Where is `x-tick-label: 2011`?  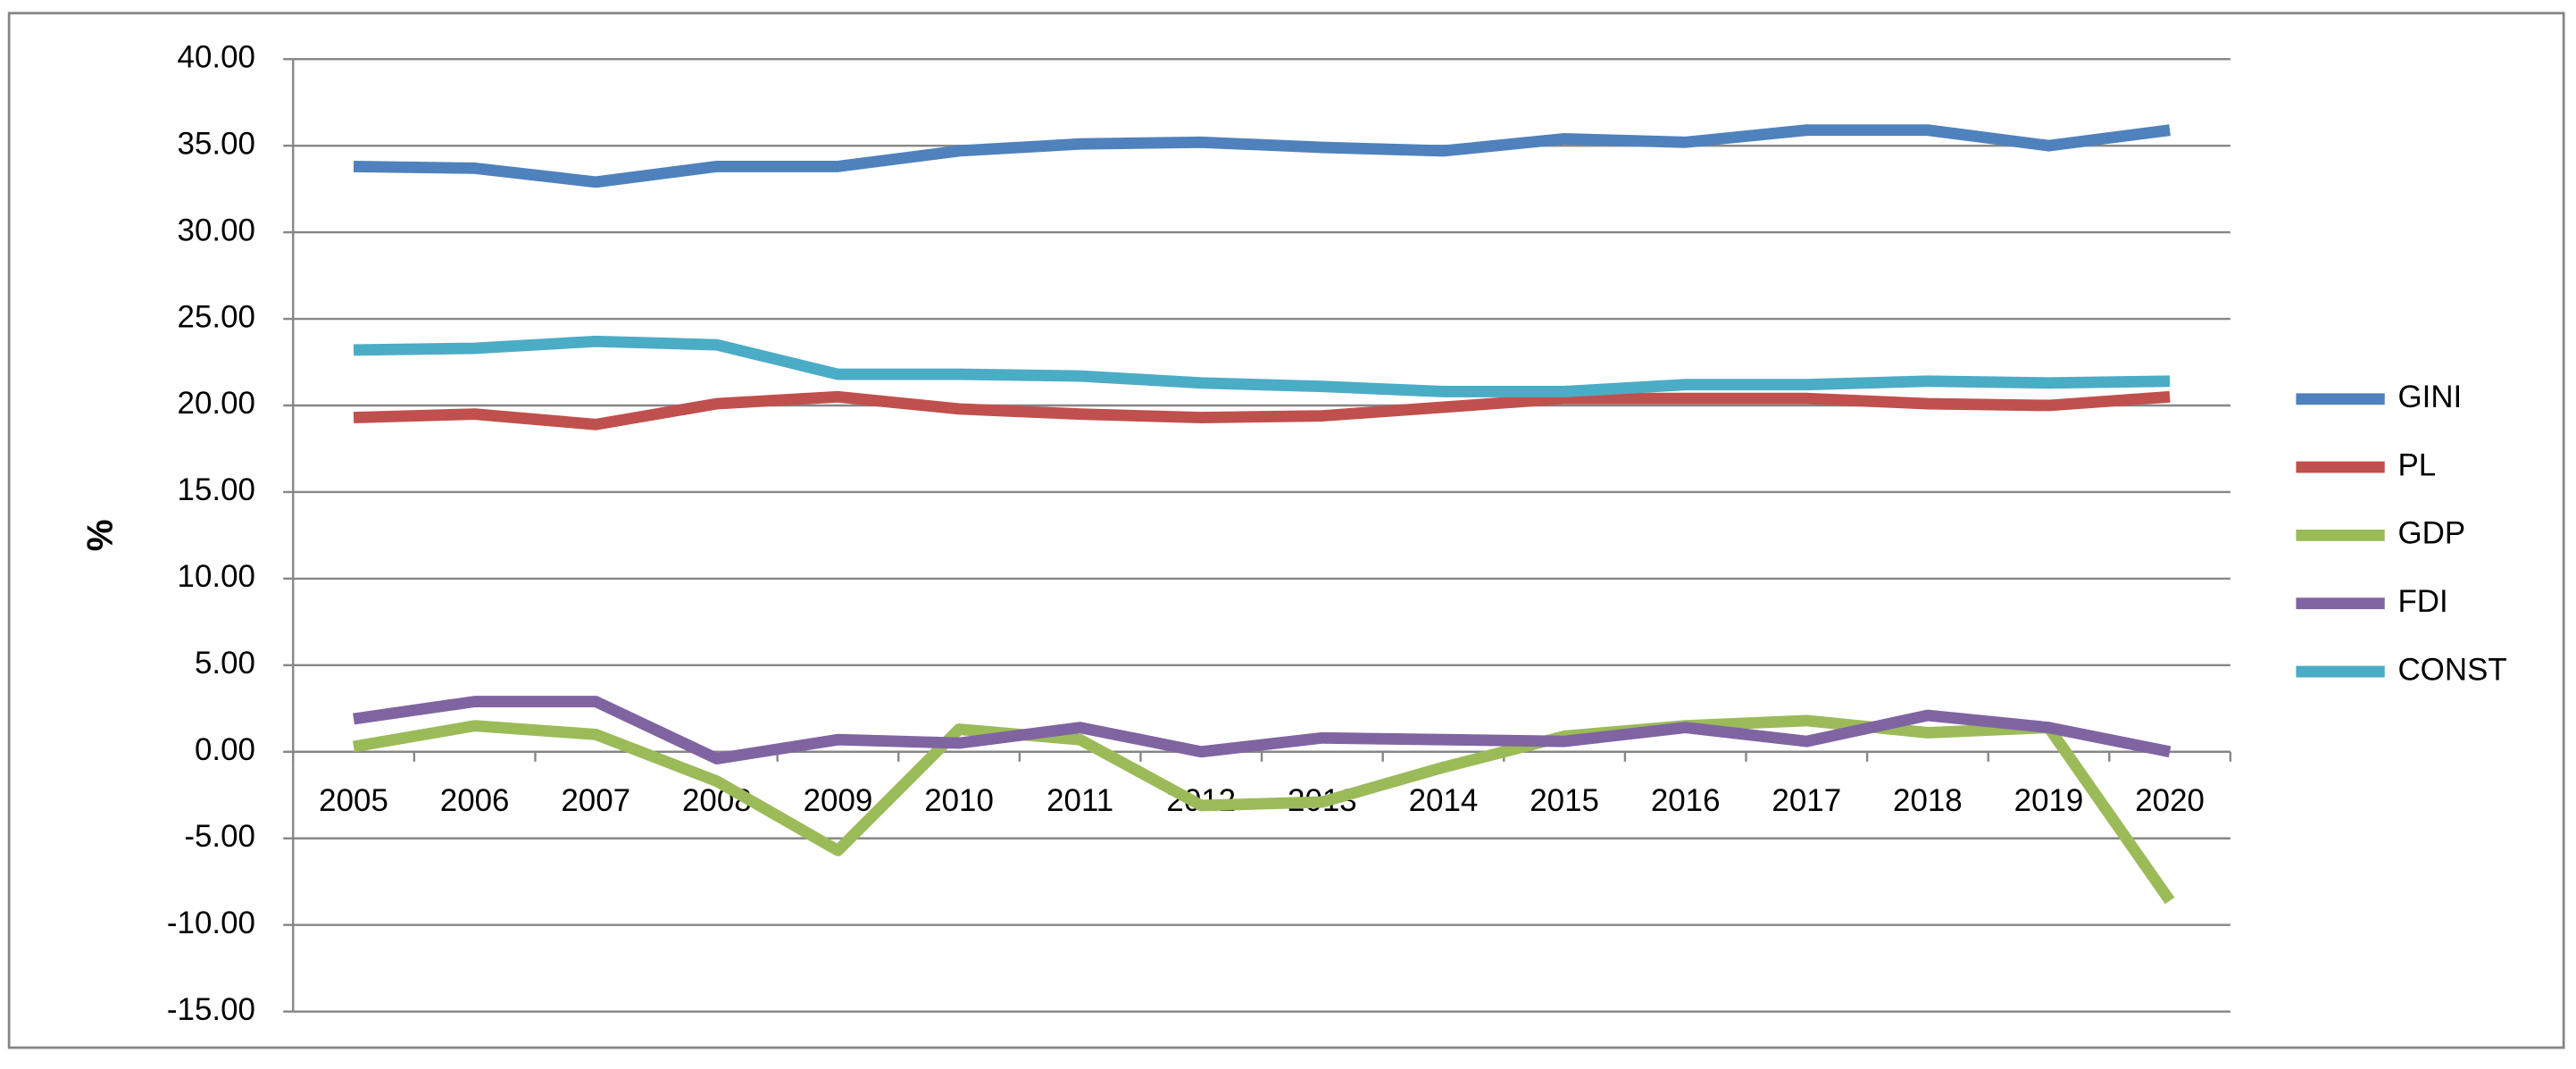 x-tick-label: 2011 is located at coordinates (1079, 800).